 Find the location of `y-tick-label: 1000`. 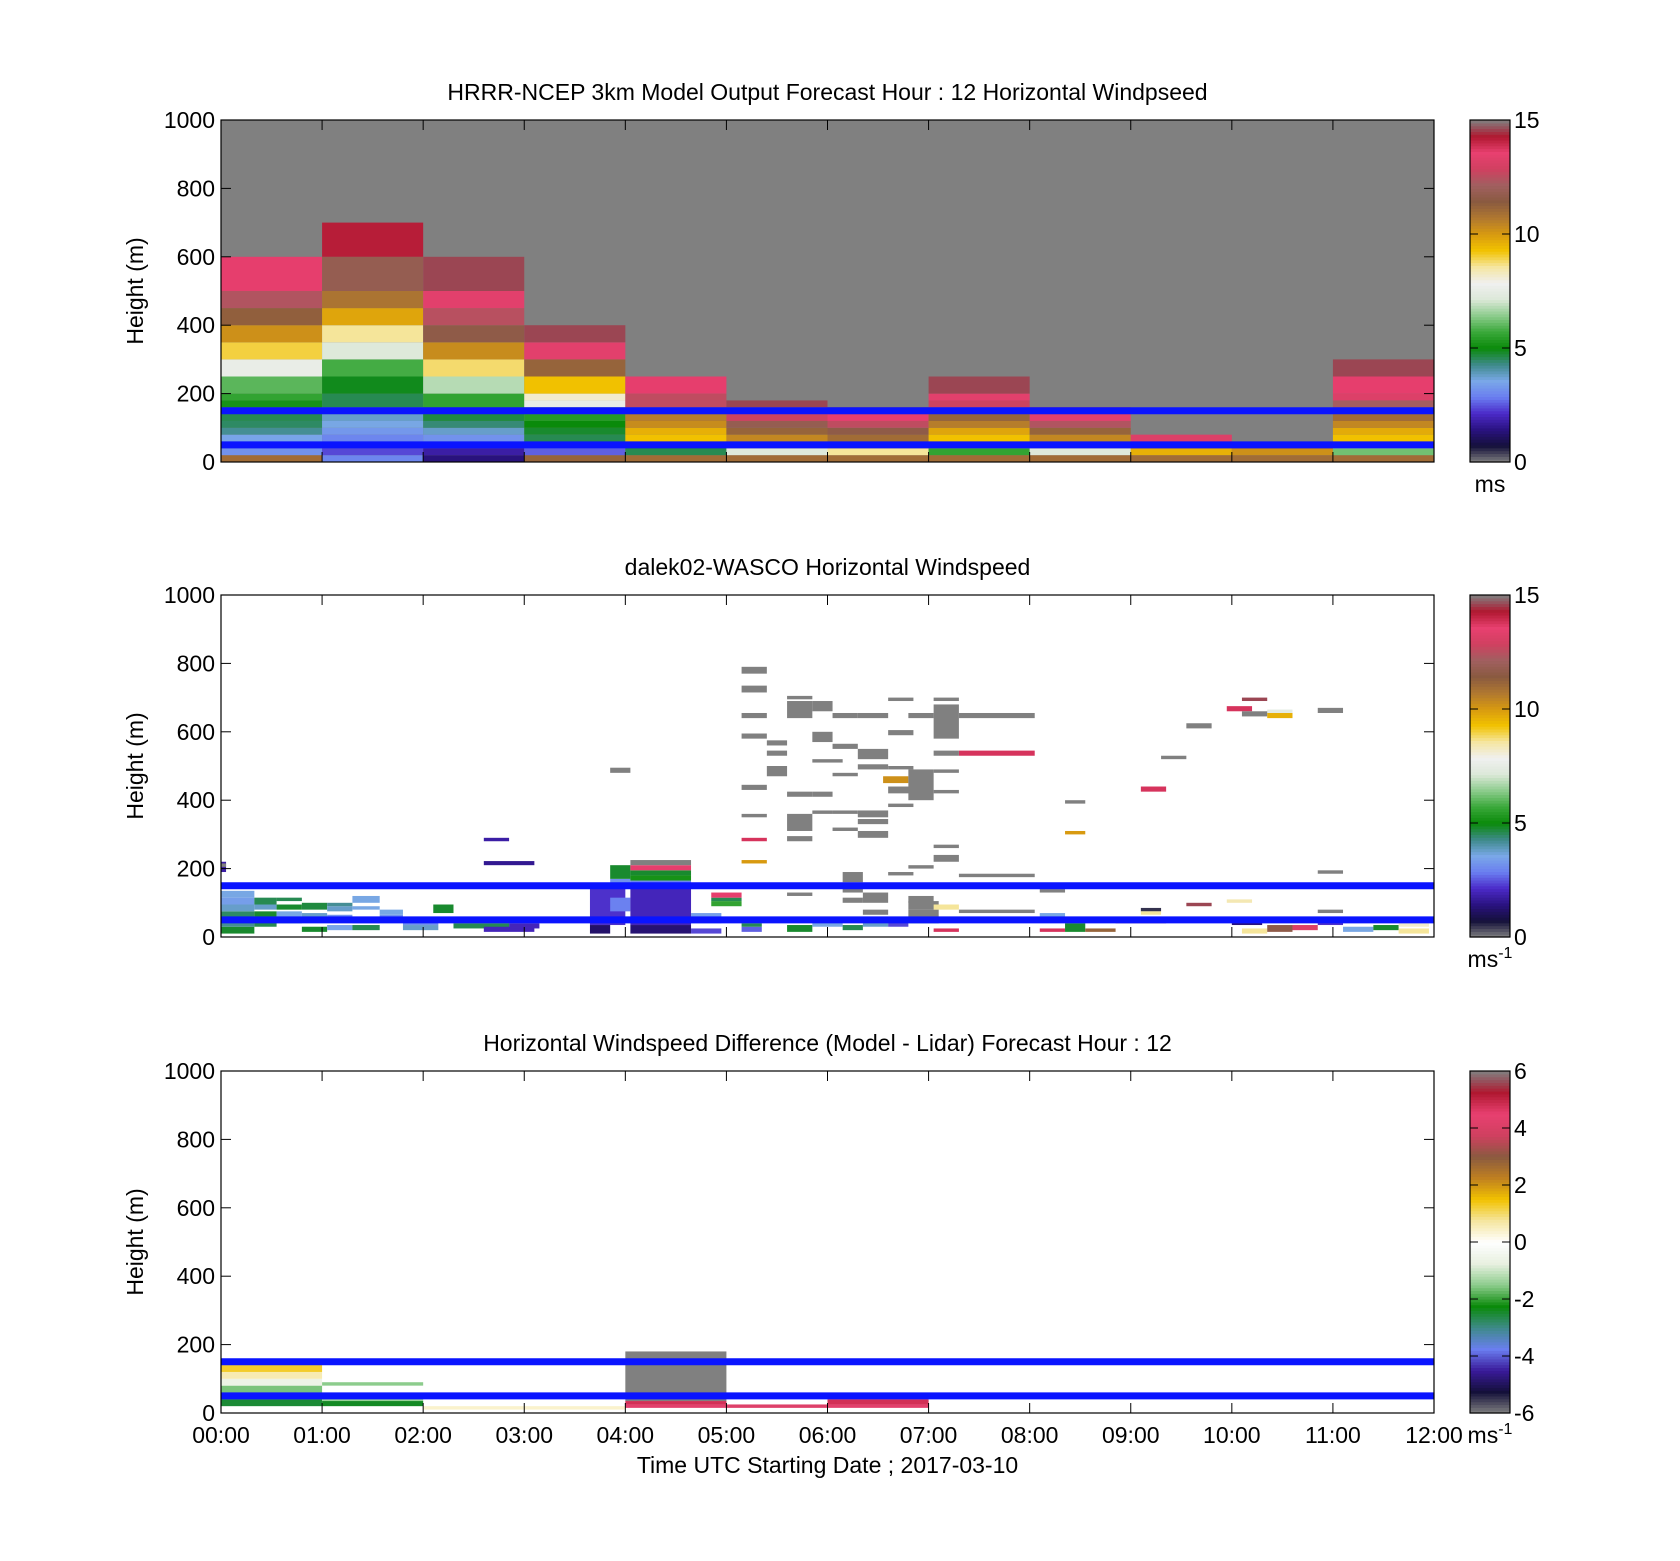

y-tick-label: 1000 is located at coordinates (189, 1071).